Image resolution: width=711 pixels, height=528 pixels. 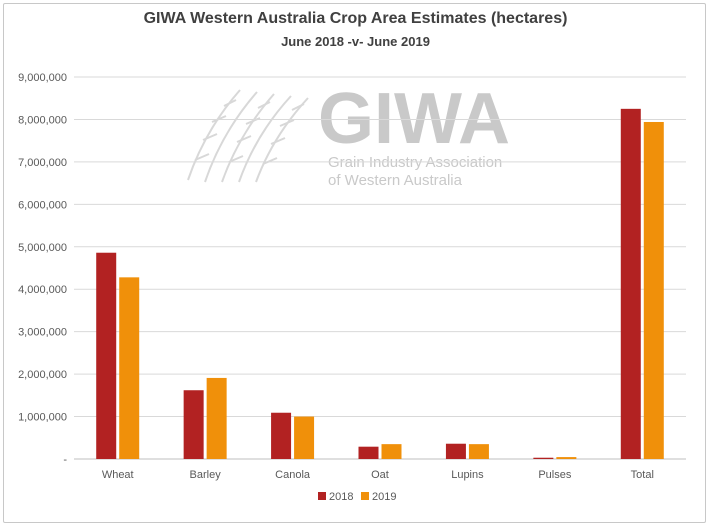 What do you see at coordinates (341, 497) in the screenshot?
I see `legend-label-2018: 2018` at bounding box center [341, 497].